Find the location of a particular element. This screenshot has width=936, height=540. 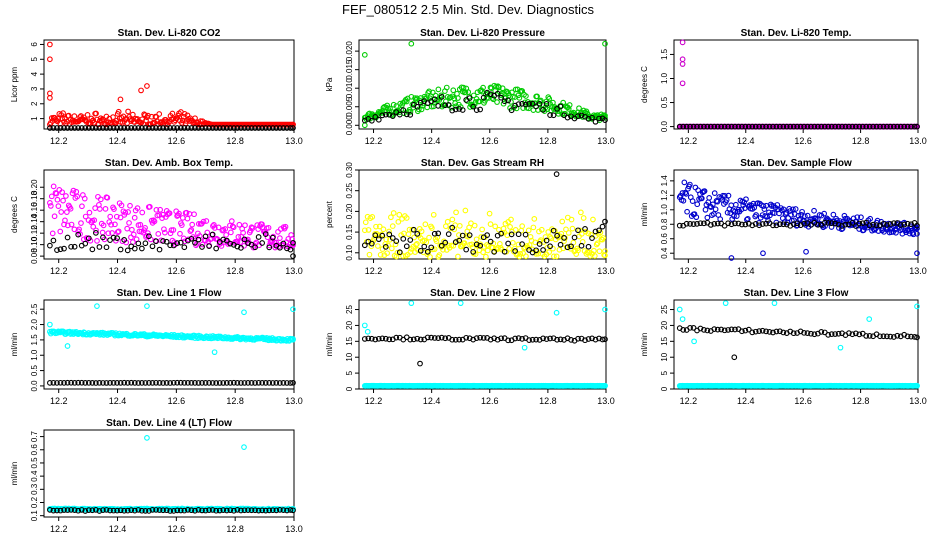

x-tick-label: 12.4 is located at coordinates (118, 271).